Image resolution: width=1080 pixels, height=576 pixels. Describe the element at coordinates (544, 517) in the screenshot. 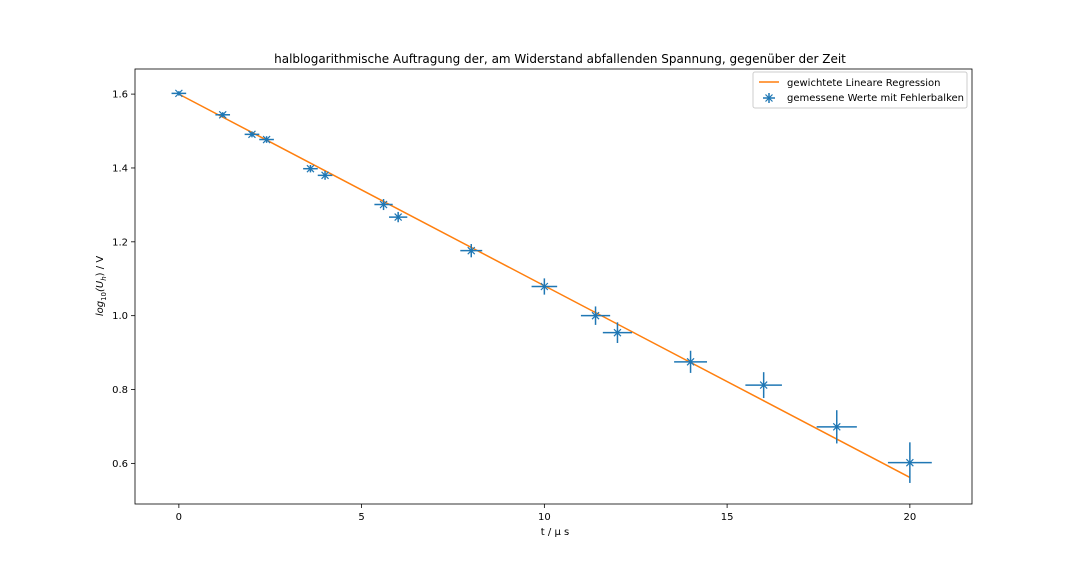

I see `x-tick-label: 10` at that location.